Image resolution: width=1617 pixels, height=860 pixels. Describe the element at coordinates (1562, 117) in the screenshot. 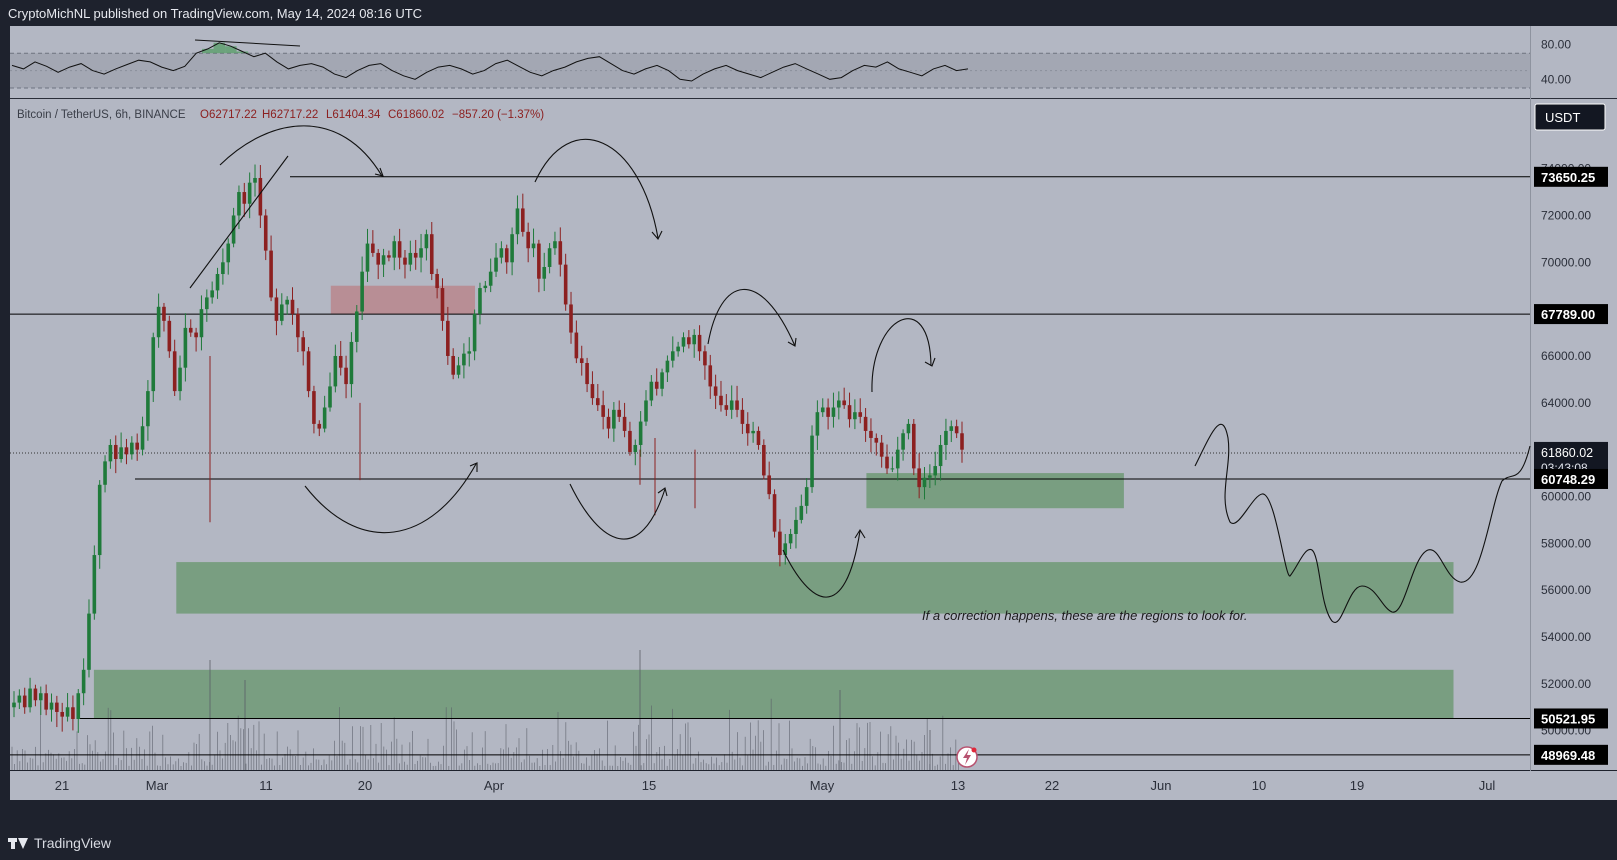

I see `currency-label: USDT` at that location.